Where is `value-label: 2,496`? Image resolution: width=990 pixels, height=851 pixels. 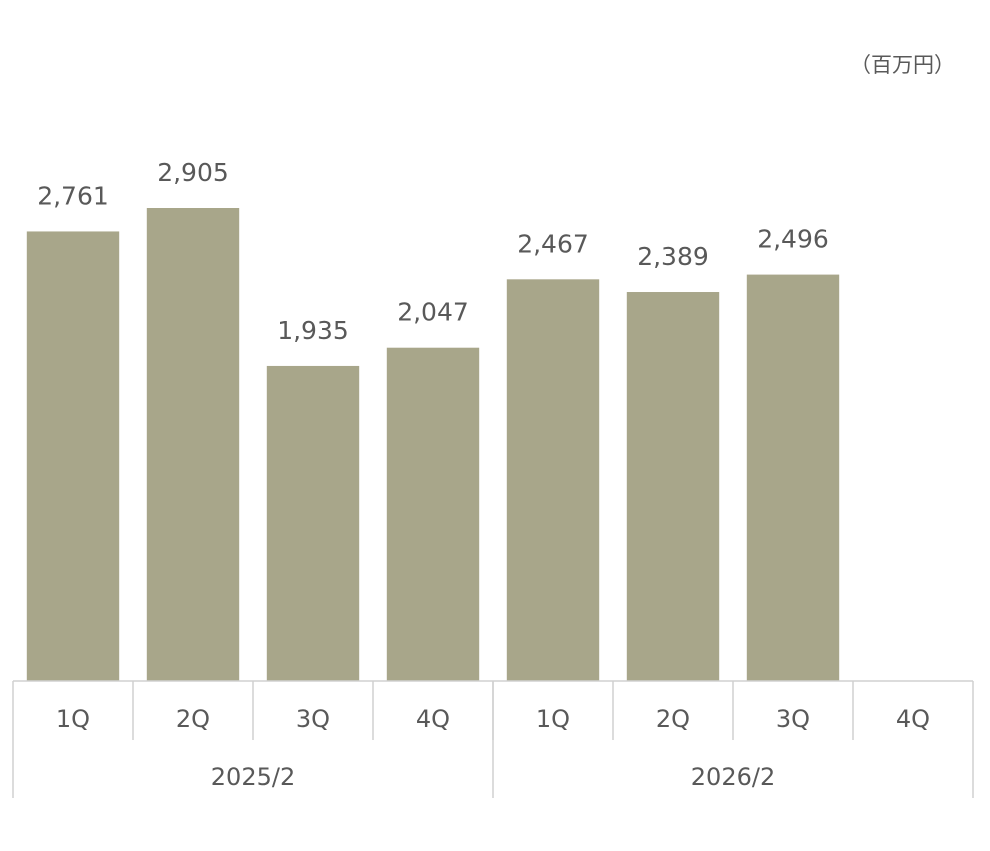 value-label: 2,496 is located at coordinates (793, 239).